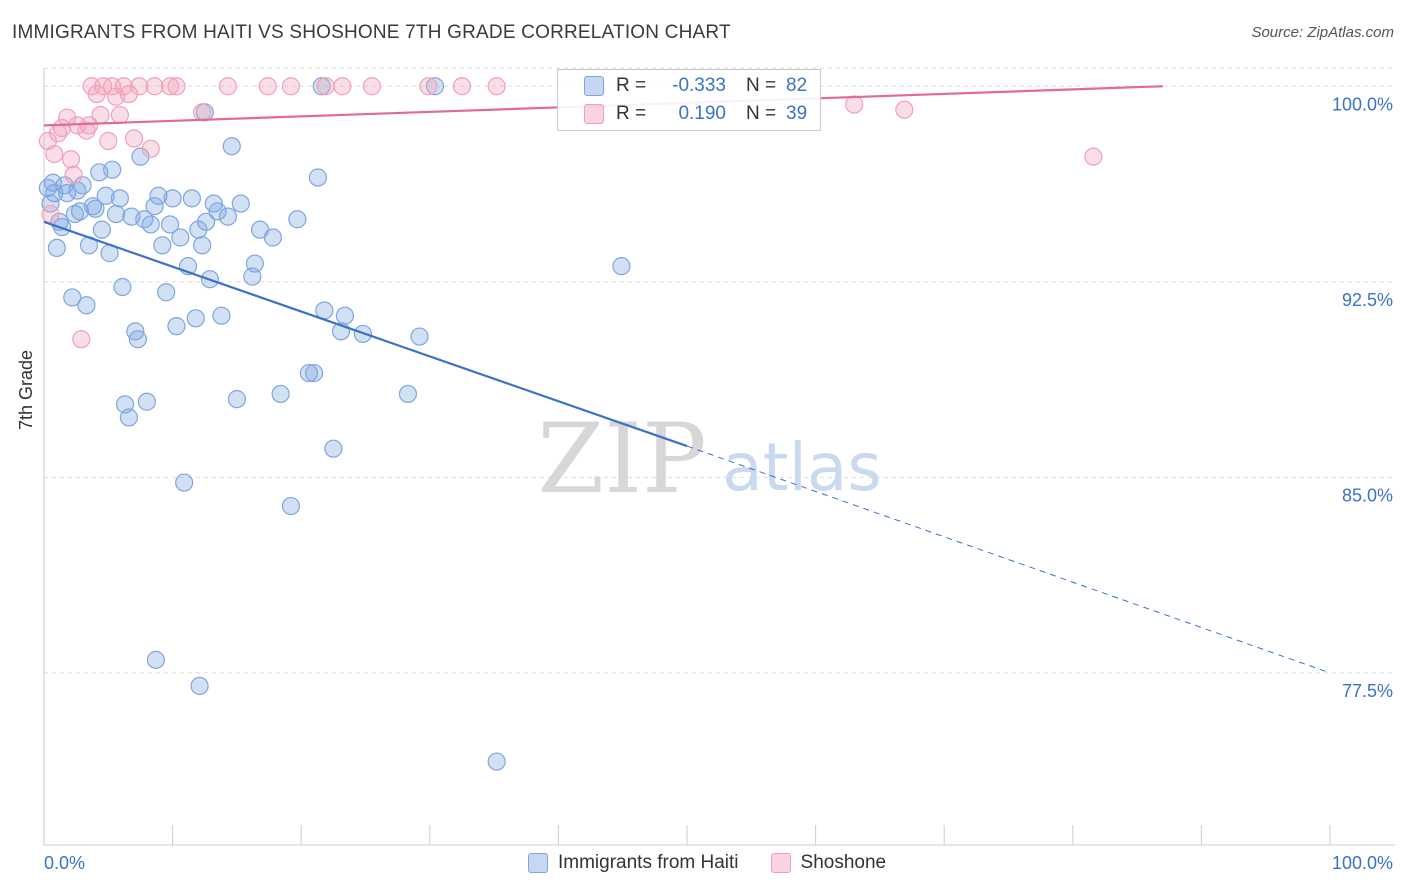 The width and height of the screenshot is (1406, 892). What do you see at coordinates (709, 459) in the screenshot?
I see `watermark: ZIP atlas` at bounding box center [709, 459].